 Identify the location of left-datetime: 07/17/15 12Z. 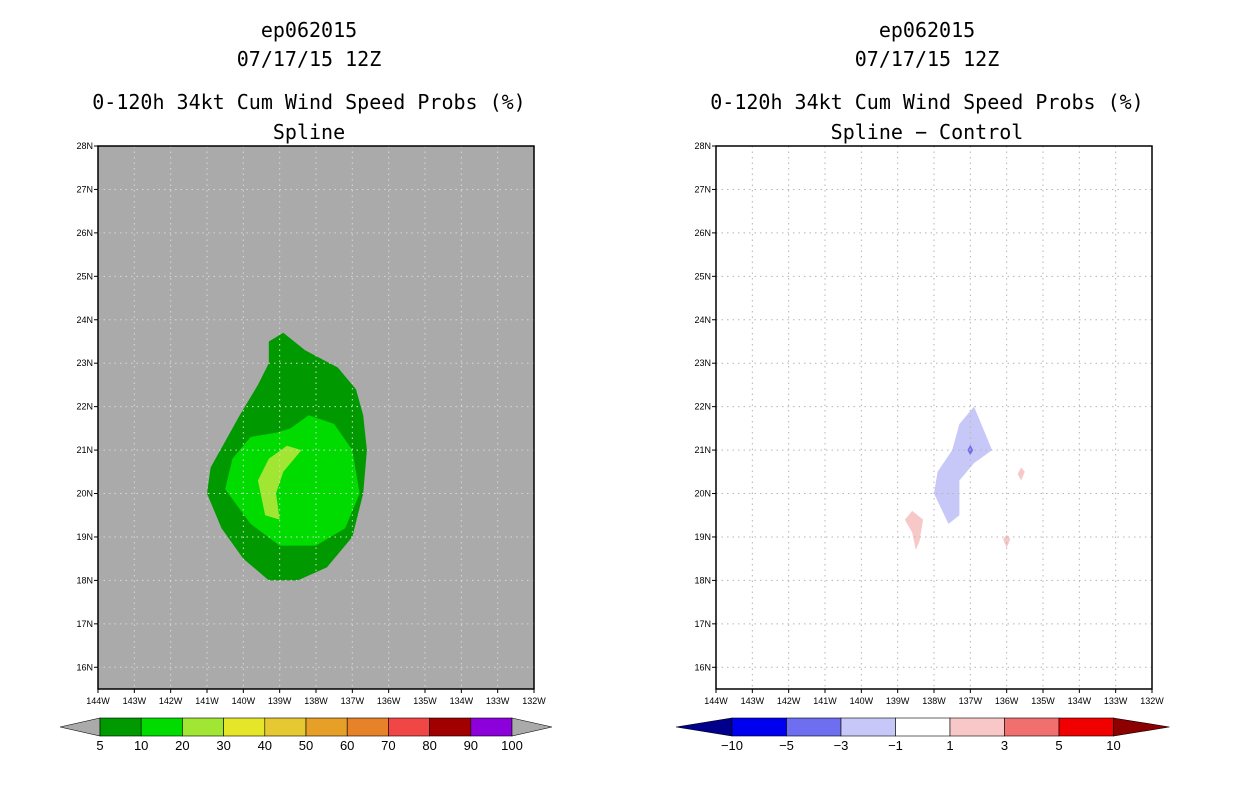
(309, 59).